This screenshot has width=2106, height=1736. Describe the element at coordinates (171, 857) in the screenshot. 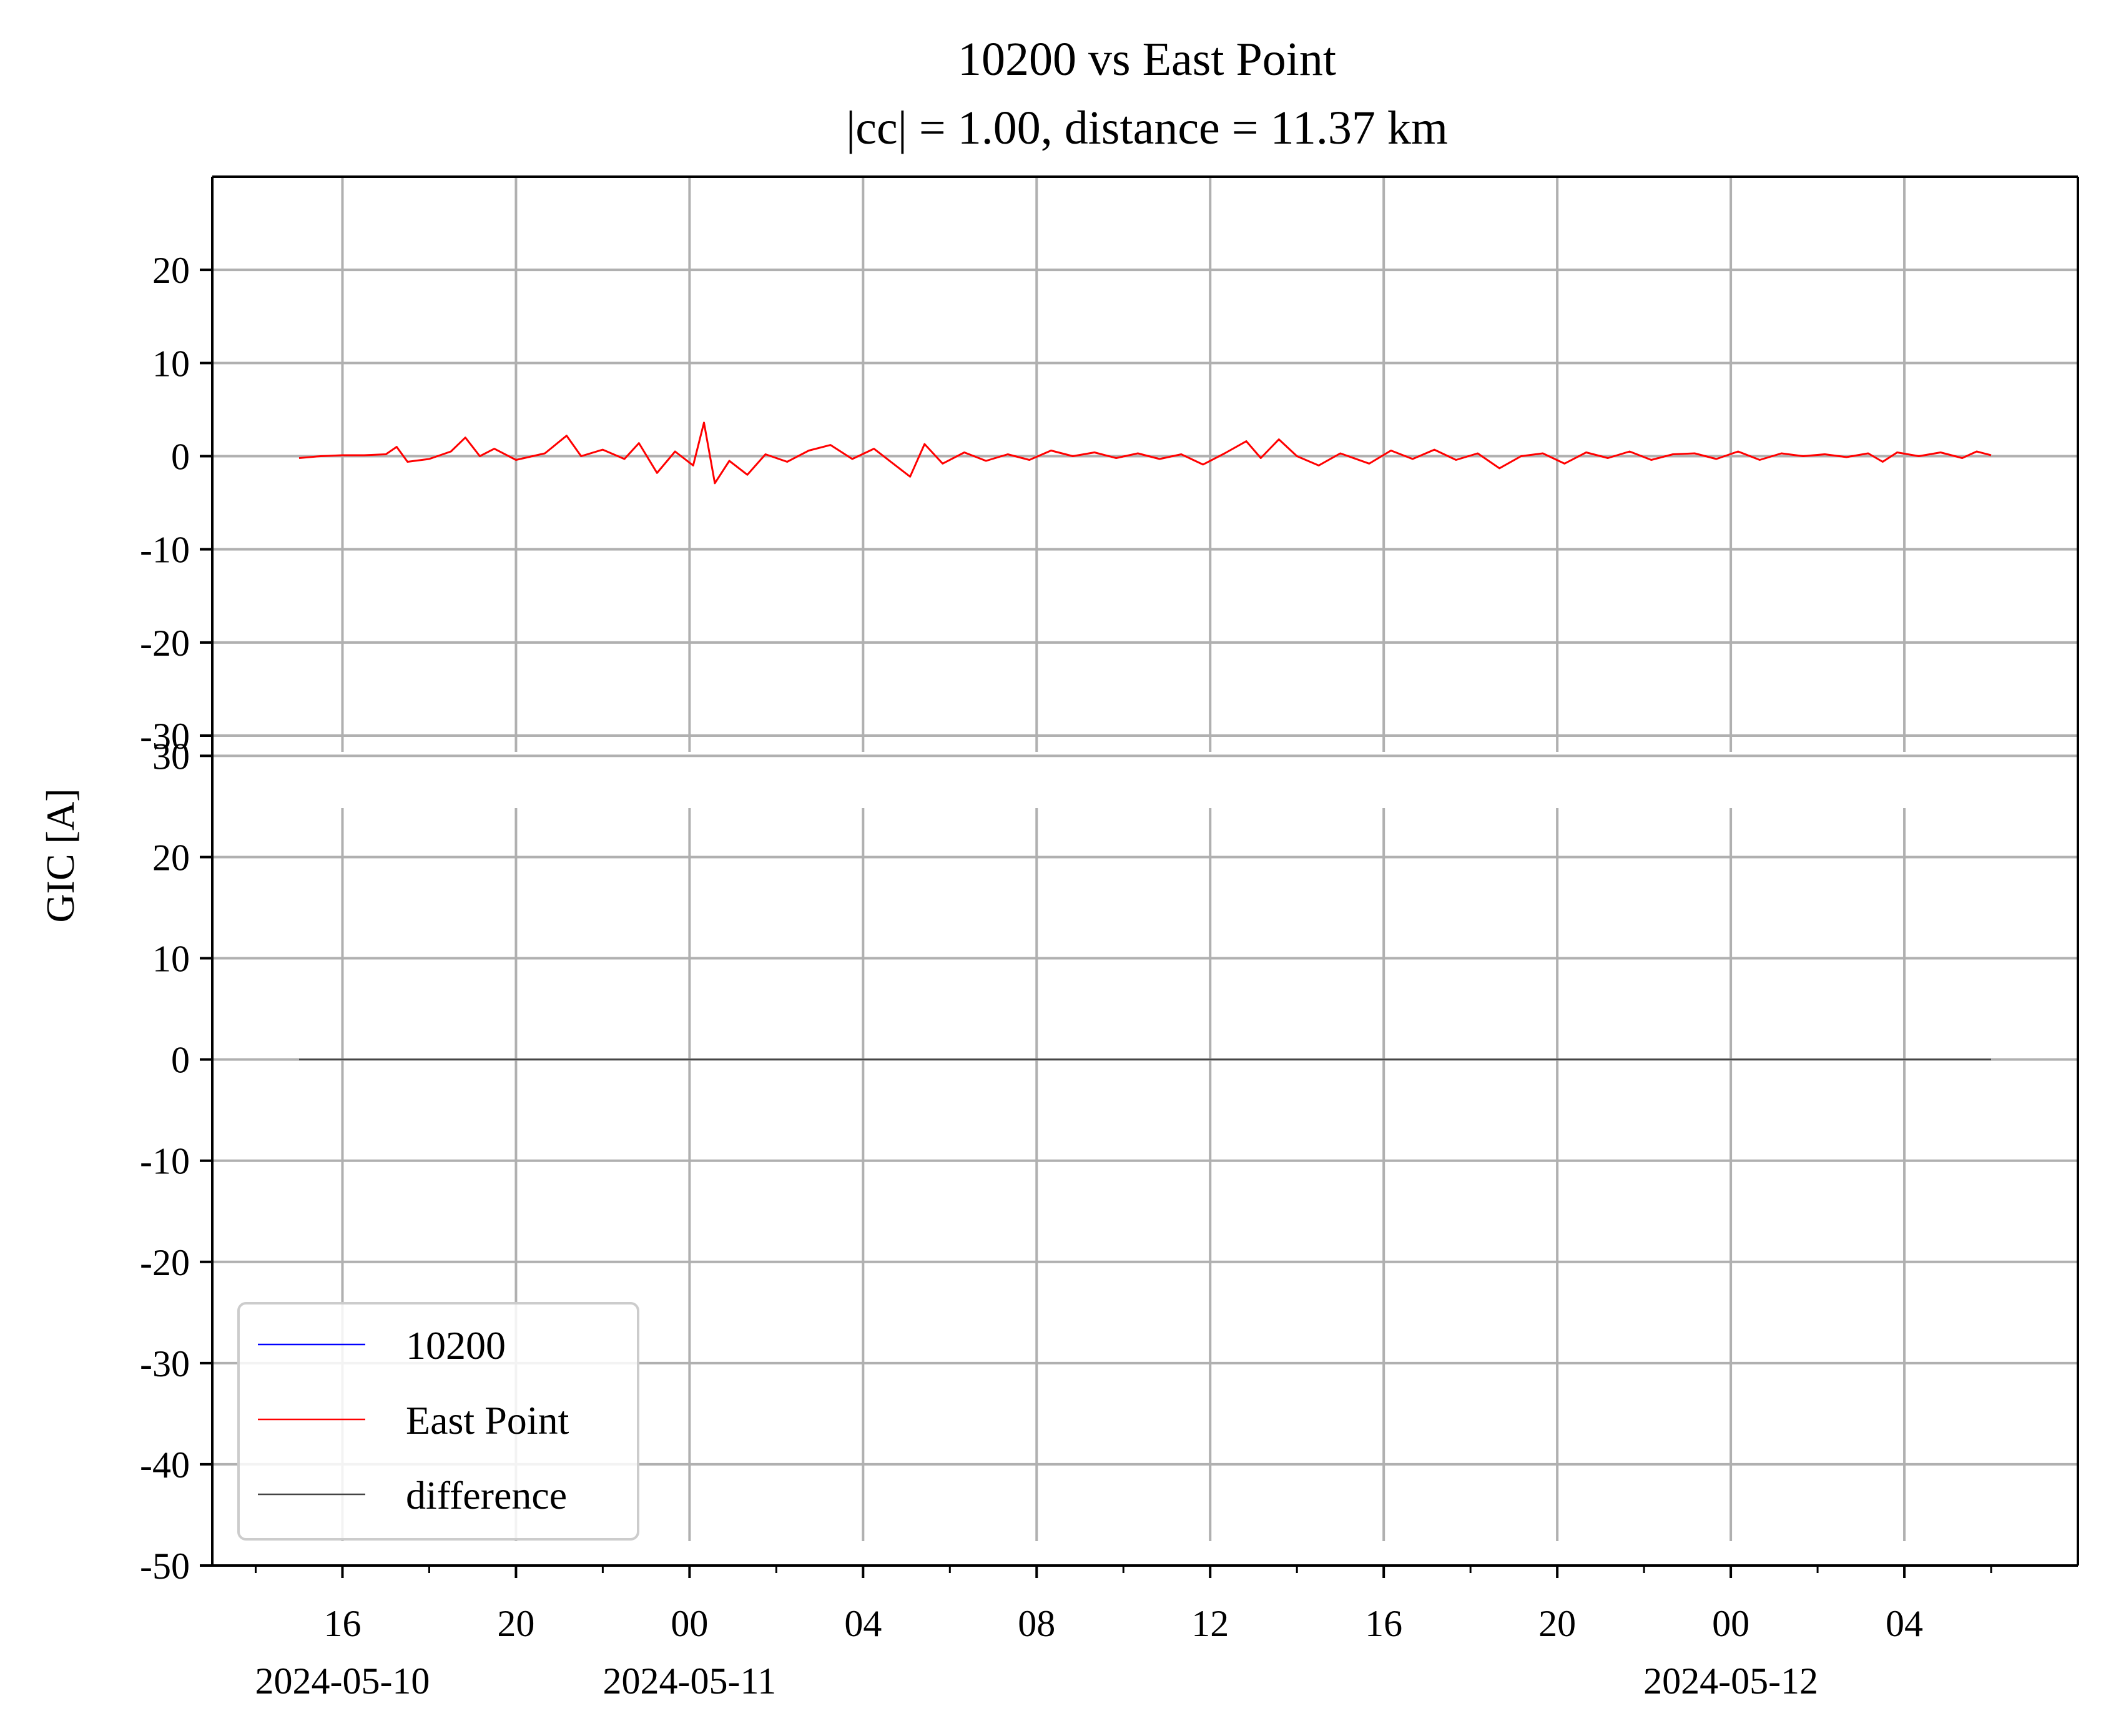

I see `y-tick-label-p1-20: 20` at that location.